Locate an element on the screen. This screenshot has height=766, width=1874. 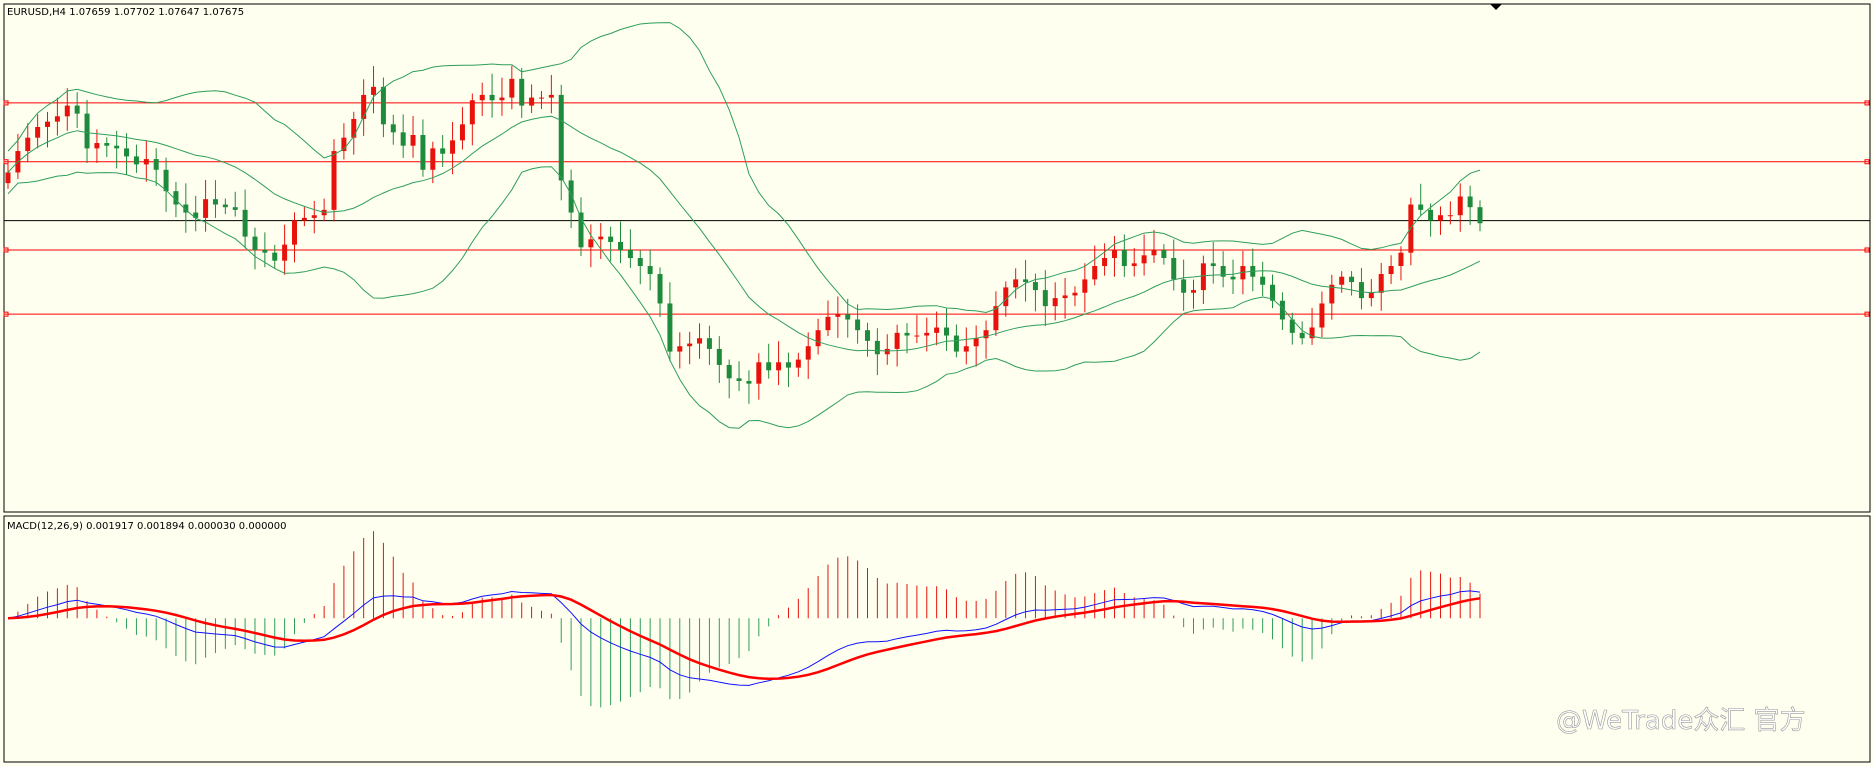
level-handle-right is located at coordinates (1867, 162).